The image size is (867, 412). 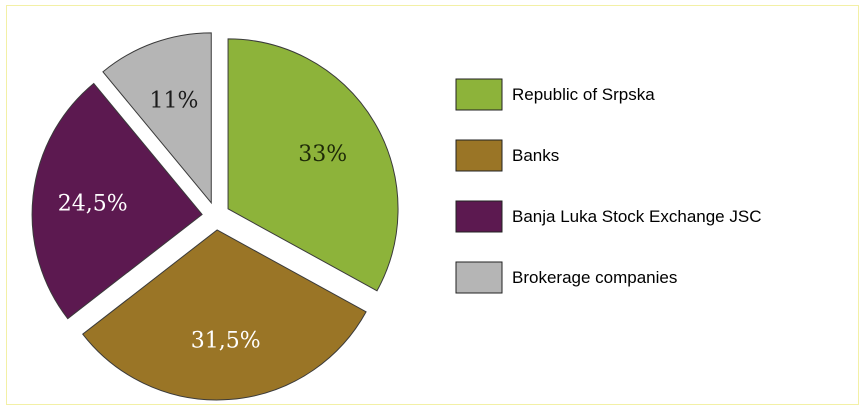 What do you see at coordinates (93, 203) in the screenshot?
I see `pie-slice-label-3: 24,5%` at bounding box center [93, 203].